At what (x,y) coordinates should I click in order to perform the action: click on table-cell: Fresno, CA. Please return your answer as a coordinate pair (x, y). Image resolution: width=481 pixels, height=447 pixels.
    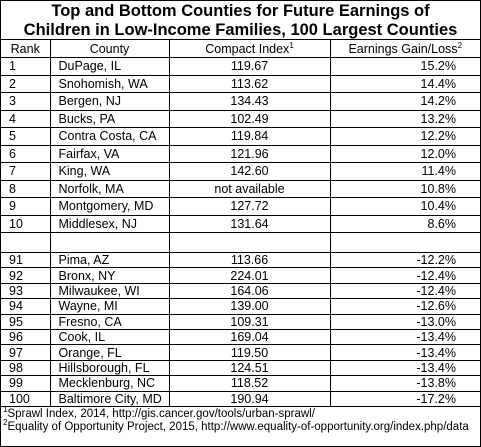
    Looking at the image, I should click on (109, 321).